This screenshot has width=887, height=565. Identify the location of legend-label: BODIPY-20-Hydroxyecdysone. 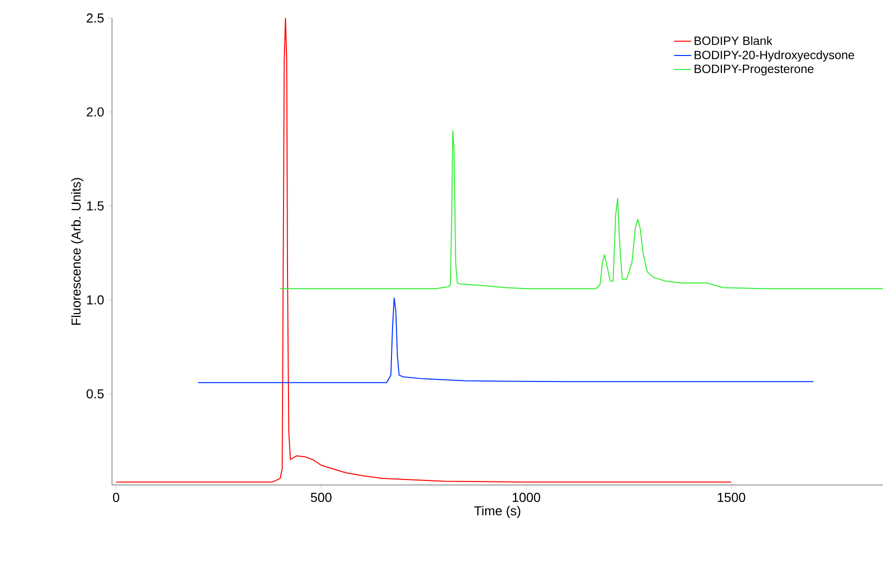
(774, 56).